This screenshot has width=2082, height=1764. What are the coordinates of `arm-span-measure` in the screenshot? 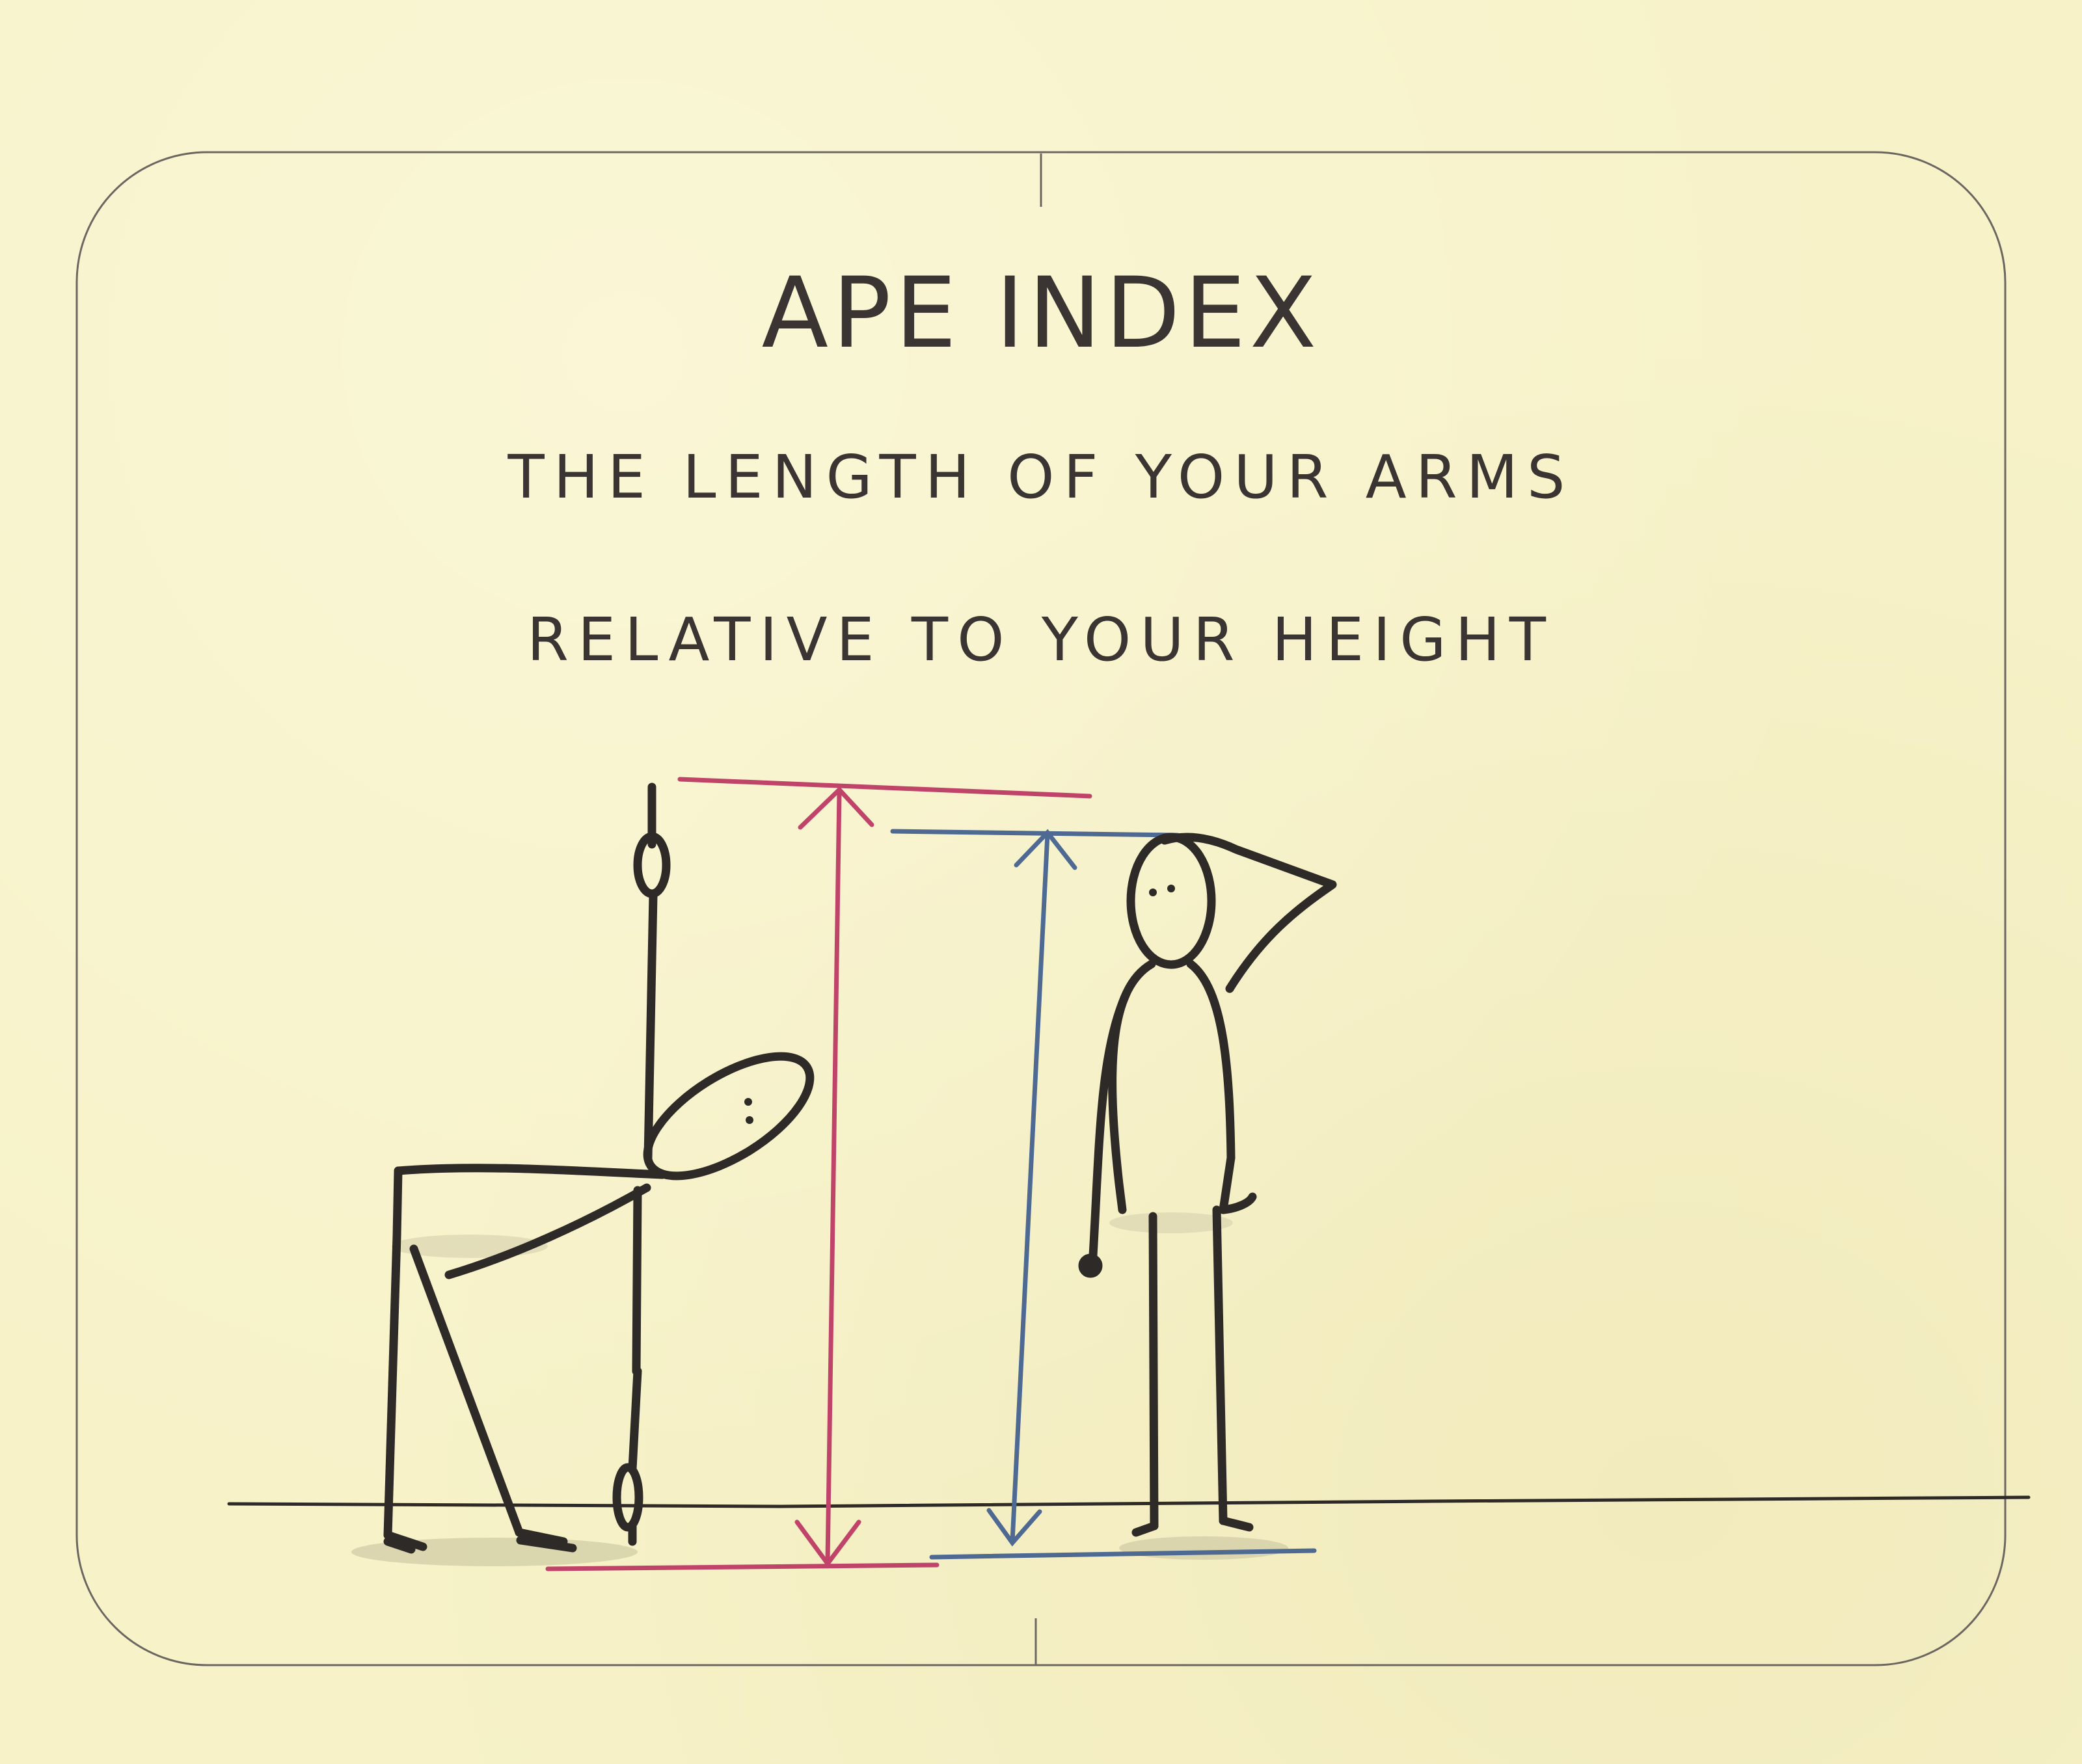 It's located at (818, 1174).